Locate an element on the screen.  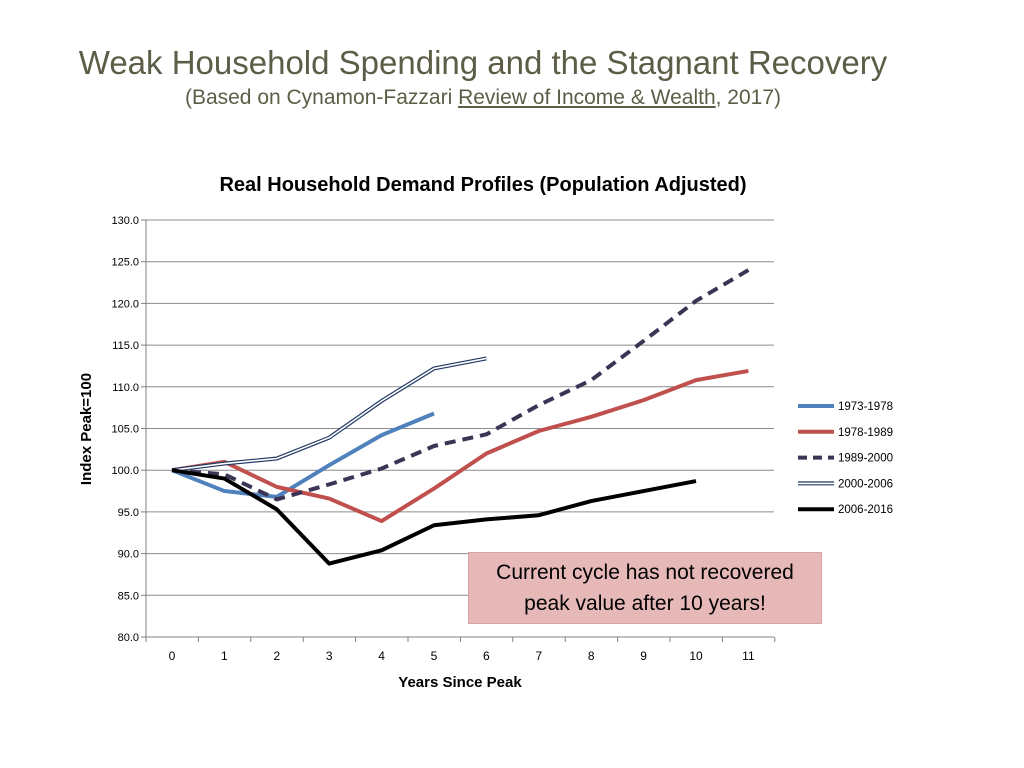
legend-label: 2006-2016 is located at coordinates (865, 510).